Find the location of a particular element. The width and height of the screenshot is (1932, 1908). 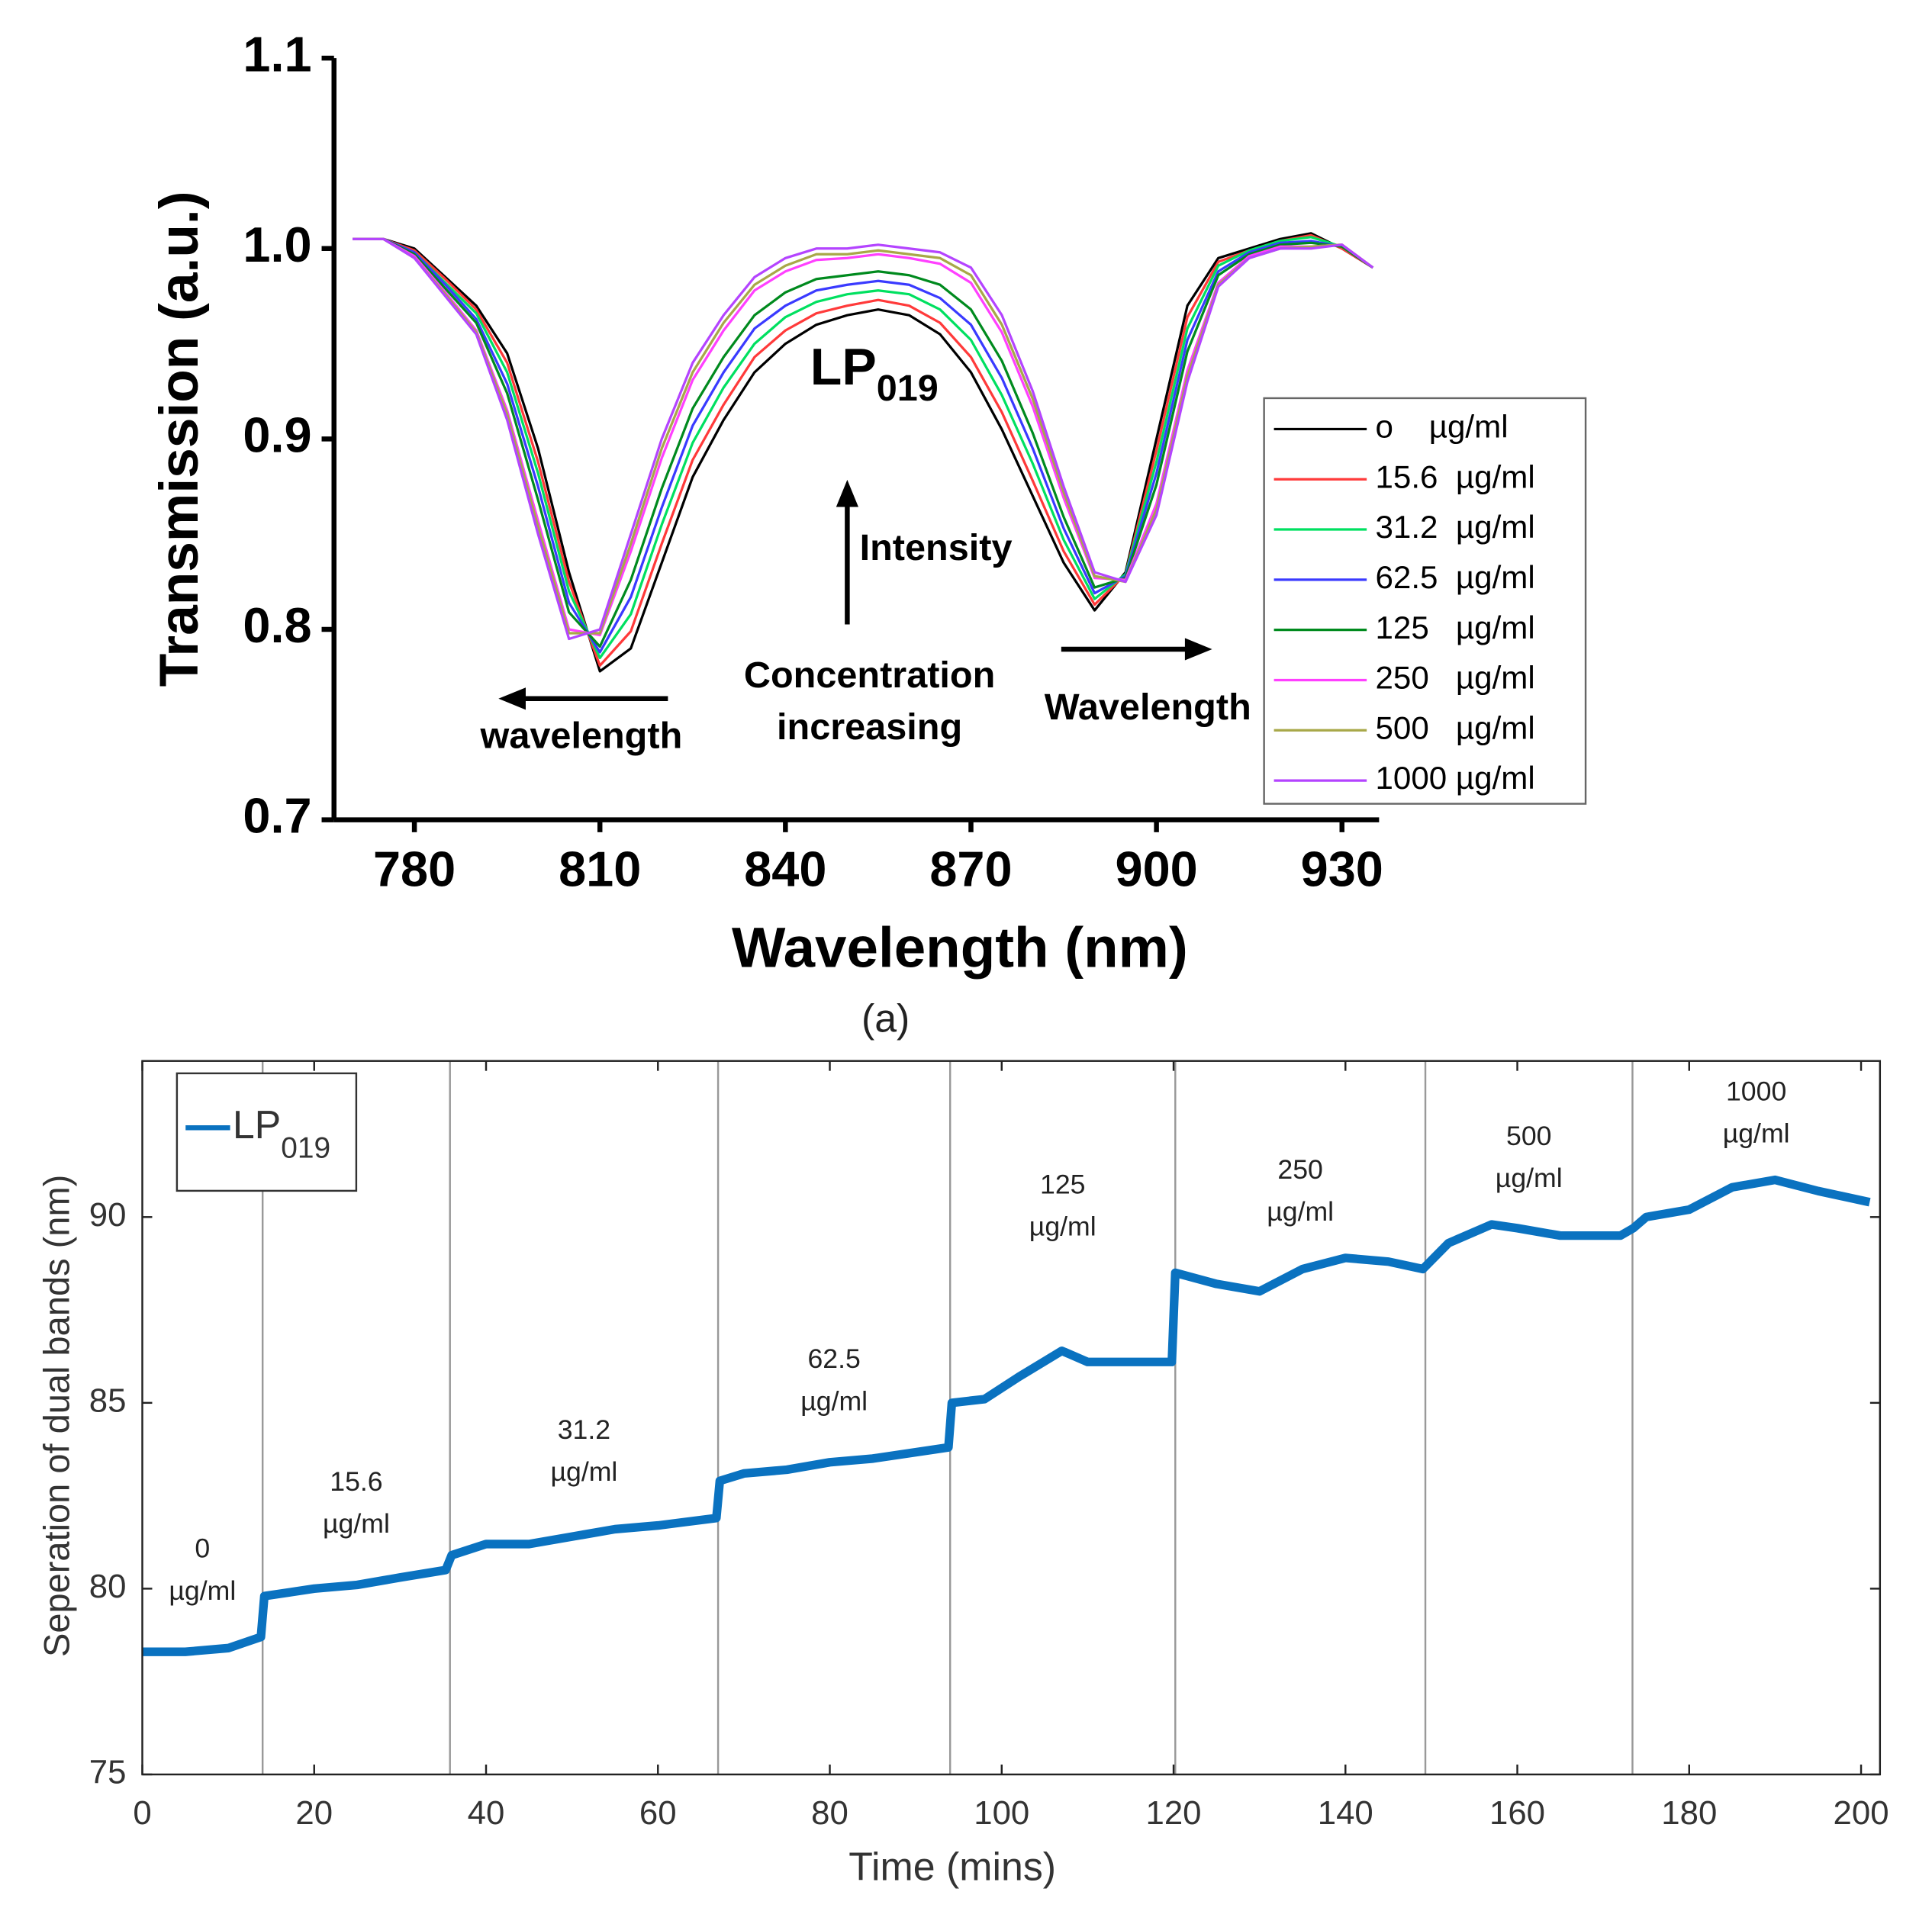

x-tick-label: 60 is located at coordinates (658, 1813).